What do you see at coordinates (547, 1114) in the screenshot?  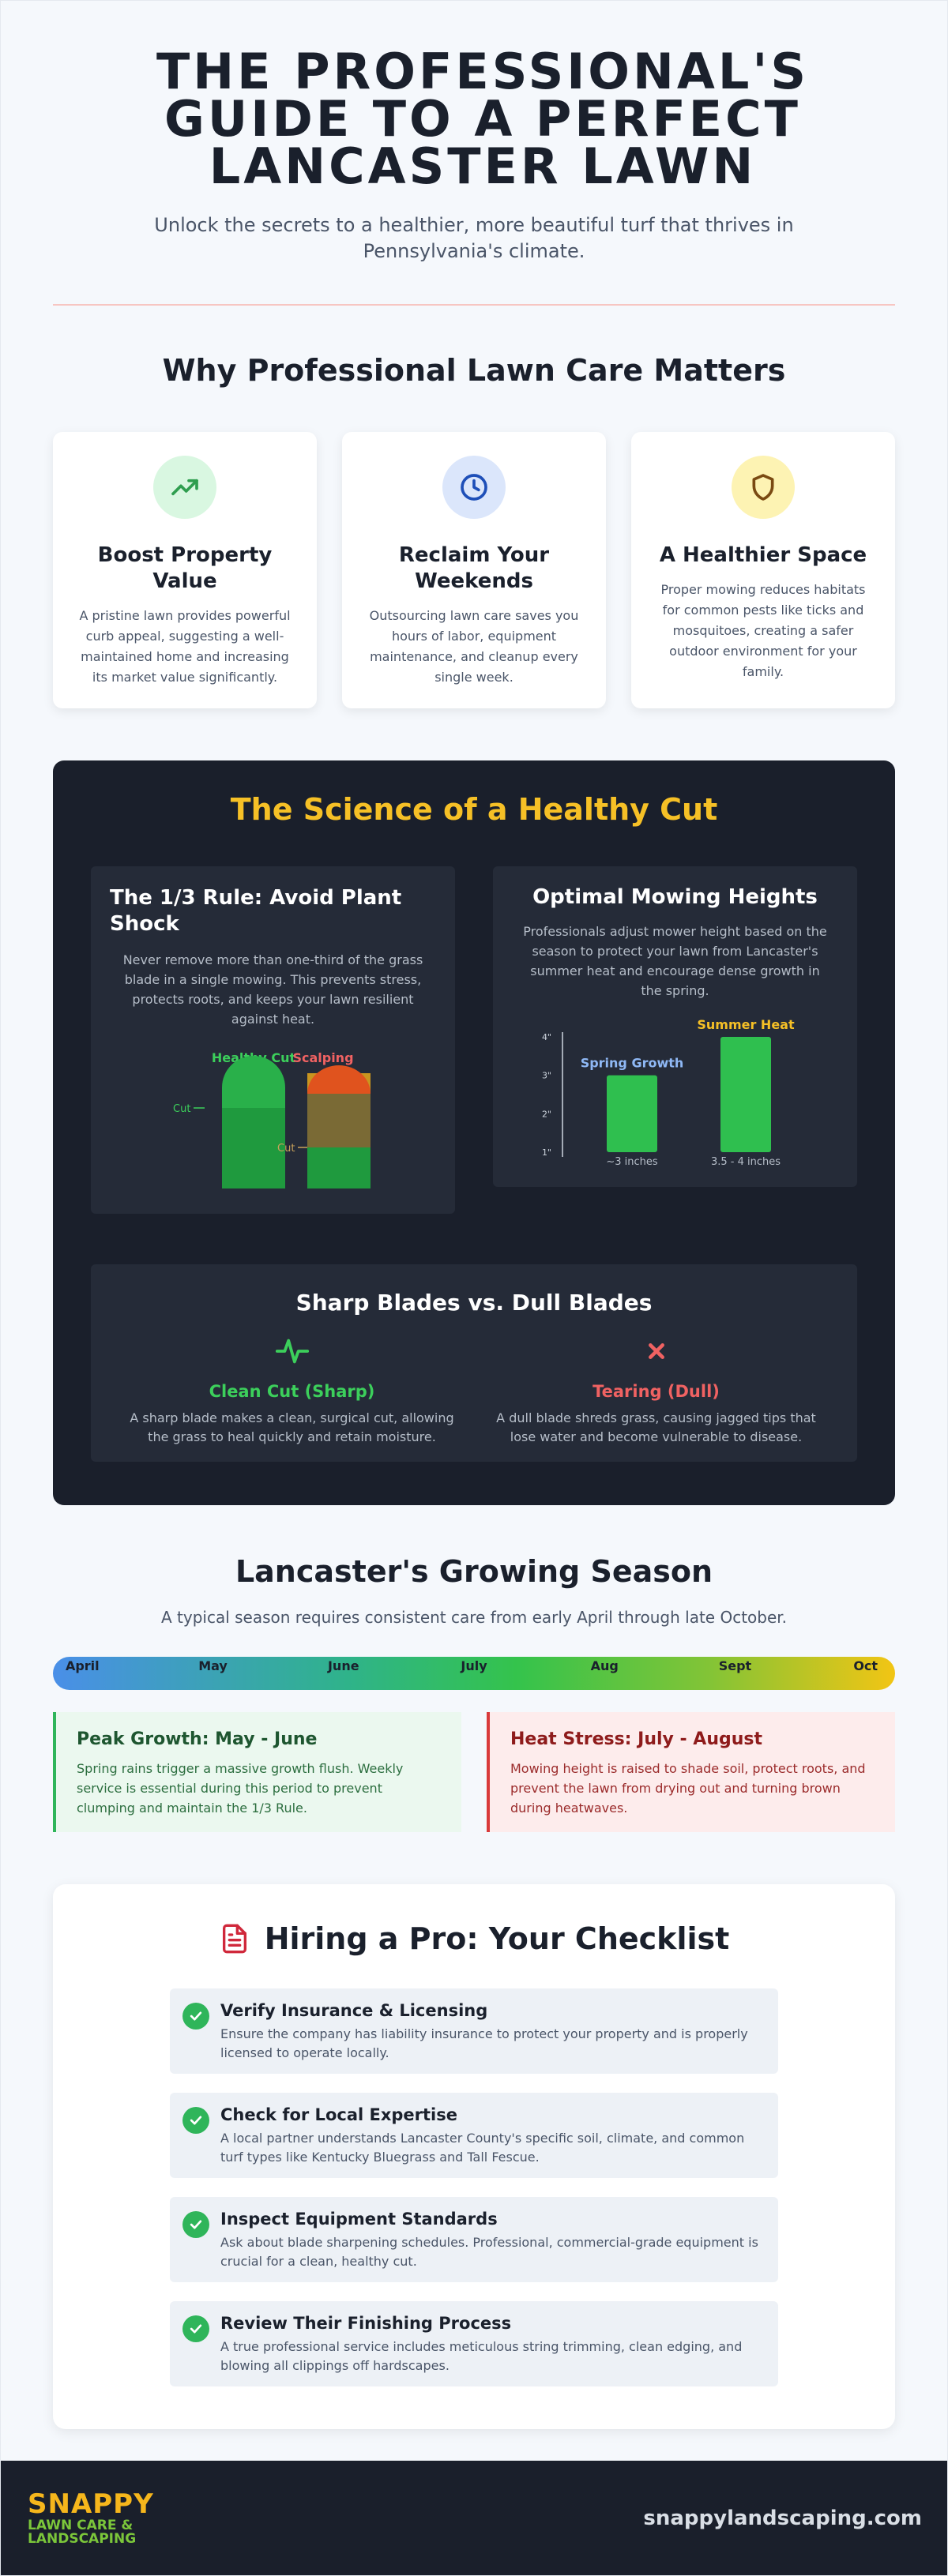 I see `y-tick-label: 2"` at bounding box center [547, 1114].